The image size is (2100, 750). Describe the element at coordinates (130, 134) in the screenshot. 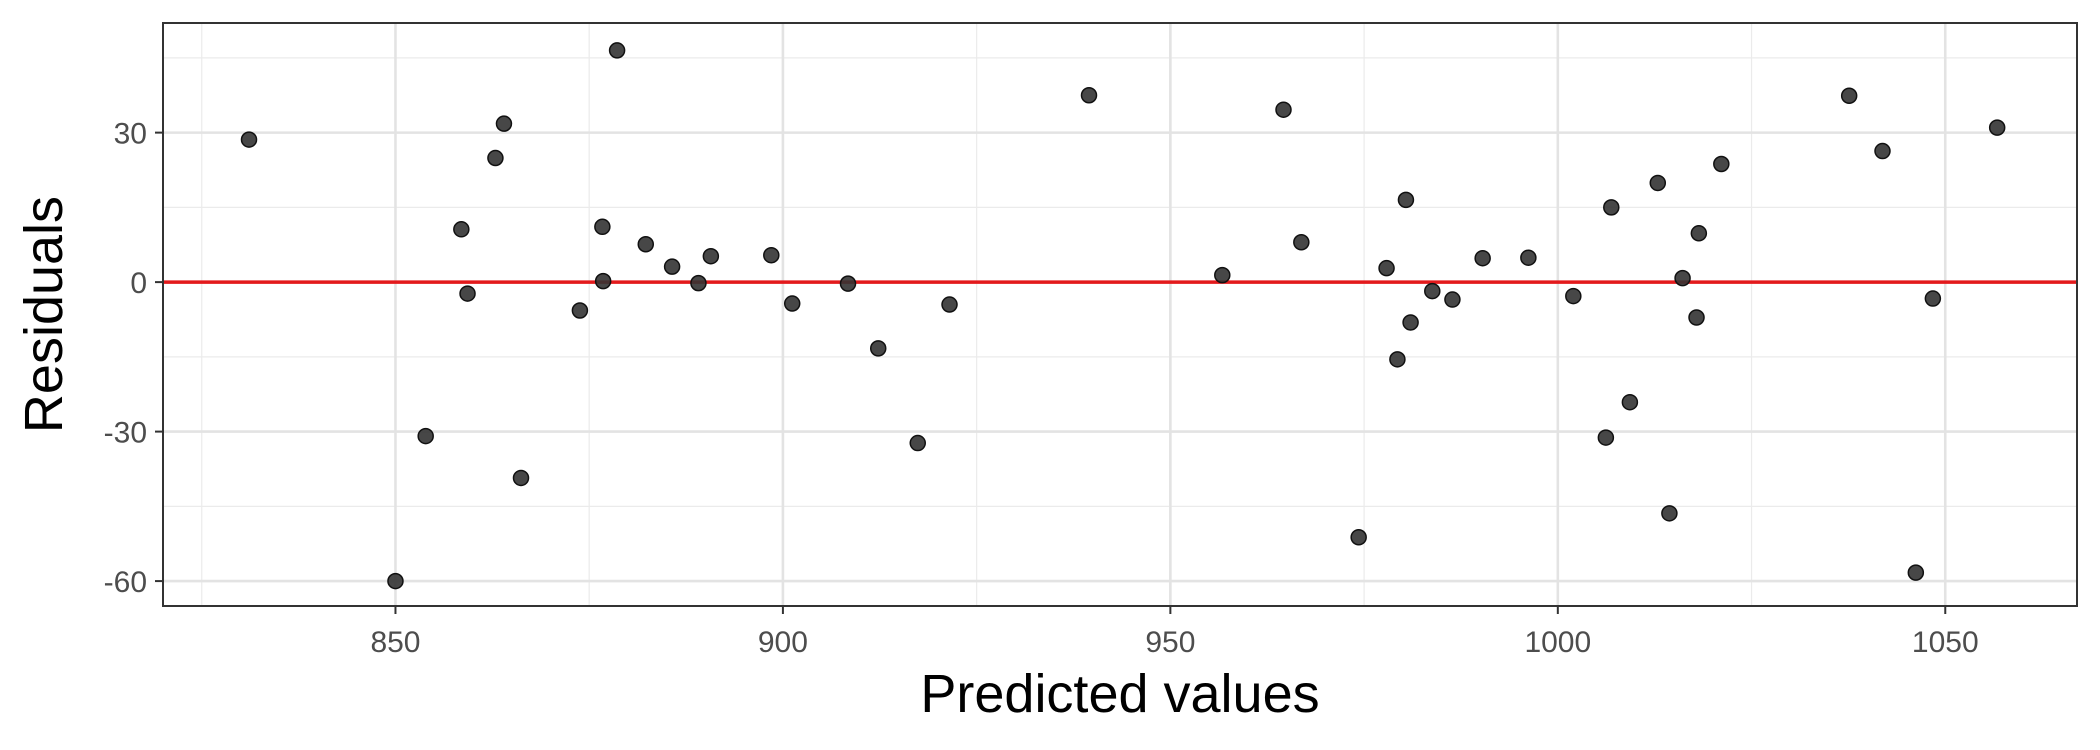

I see `y-tick-label: 30` at that location.